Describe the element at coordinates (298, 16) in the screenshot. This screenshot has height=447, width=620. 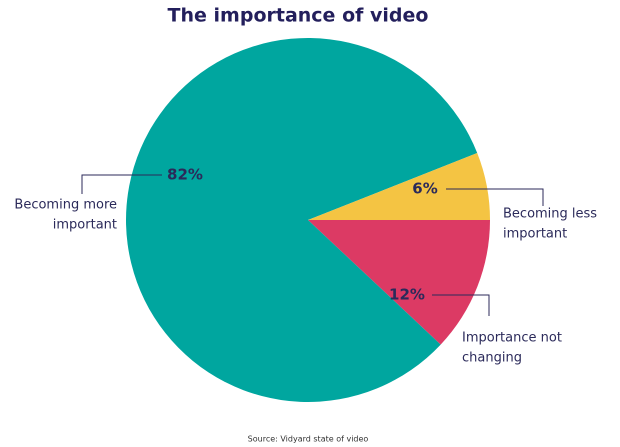
I see `chart-title: The importance of video` at that location.